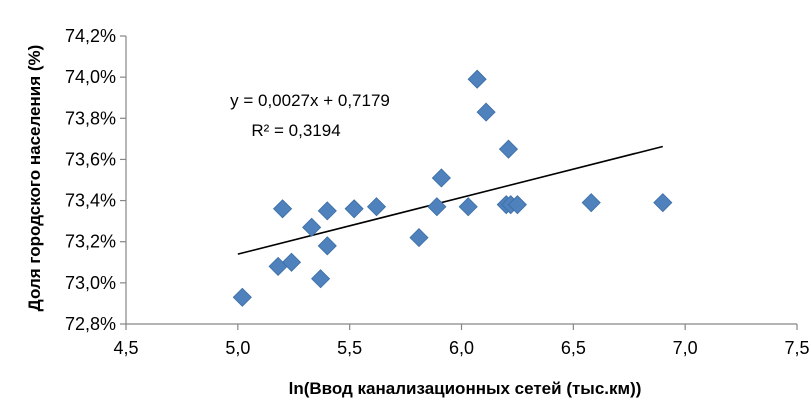 This screenshot has width=811, height=404. What do you see at coordinates (90, 77) in the screenshot?
I see `y-tick-label: 74,0%` at bounding box center [90, 77].